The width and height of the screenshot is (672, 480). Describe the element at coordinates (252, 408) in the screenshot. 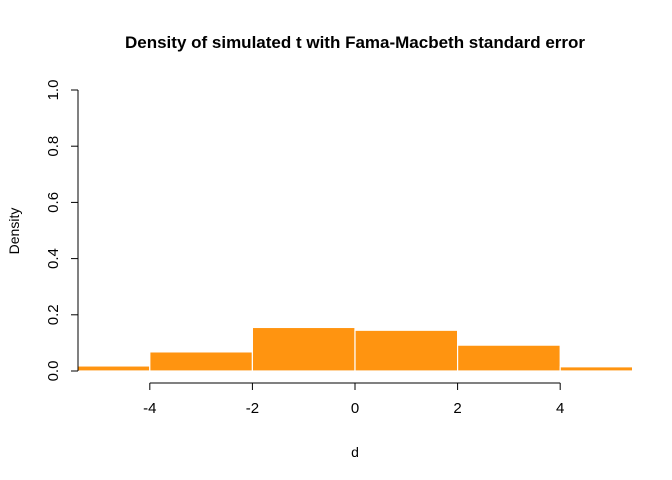

I see `x-tick-label: -2` at that location.